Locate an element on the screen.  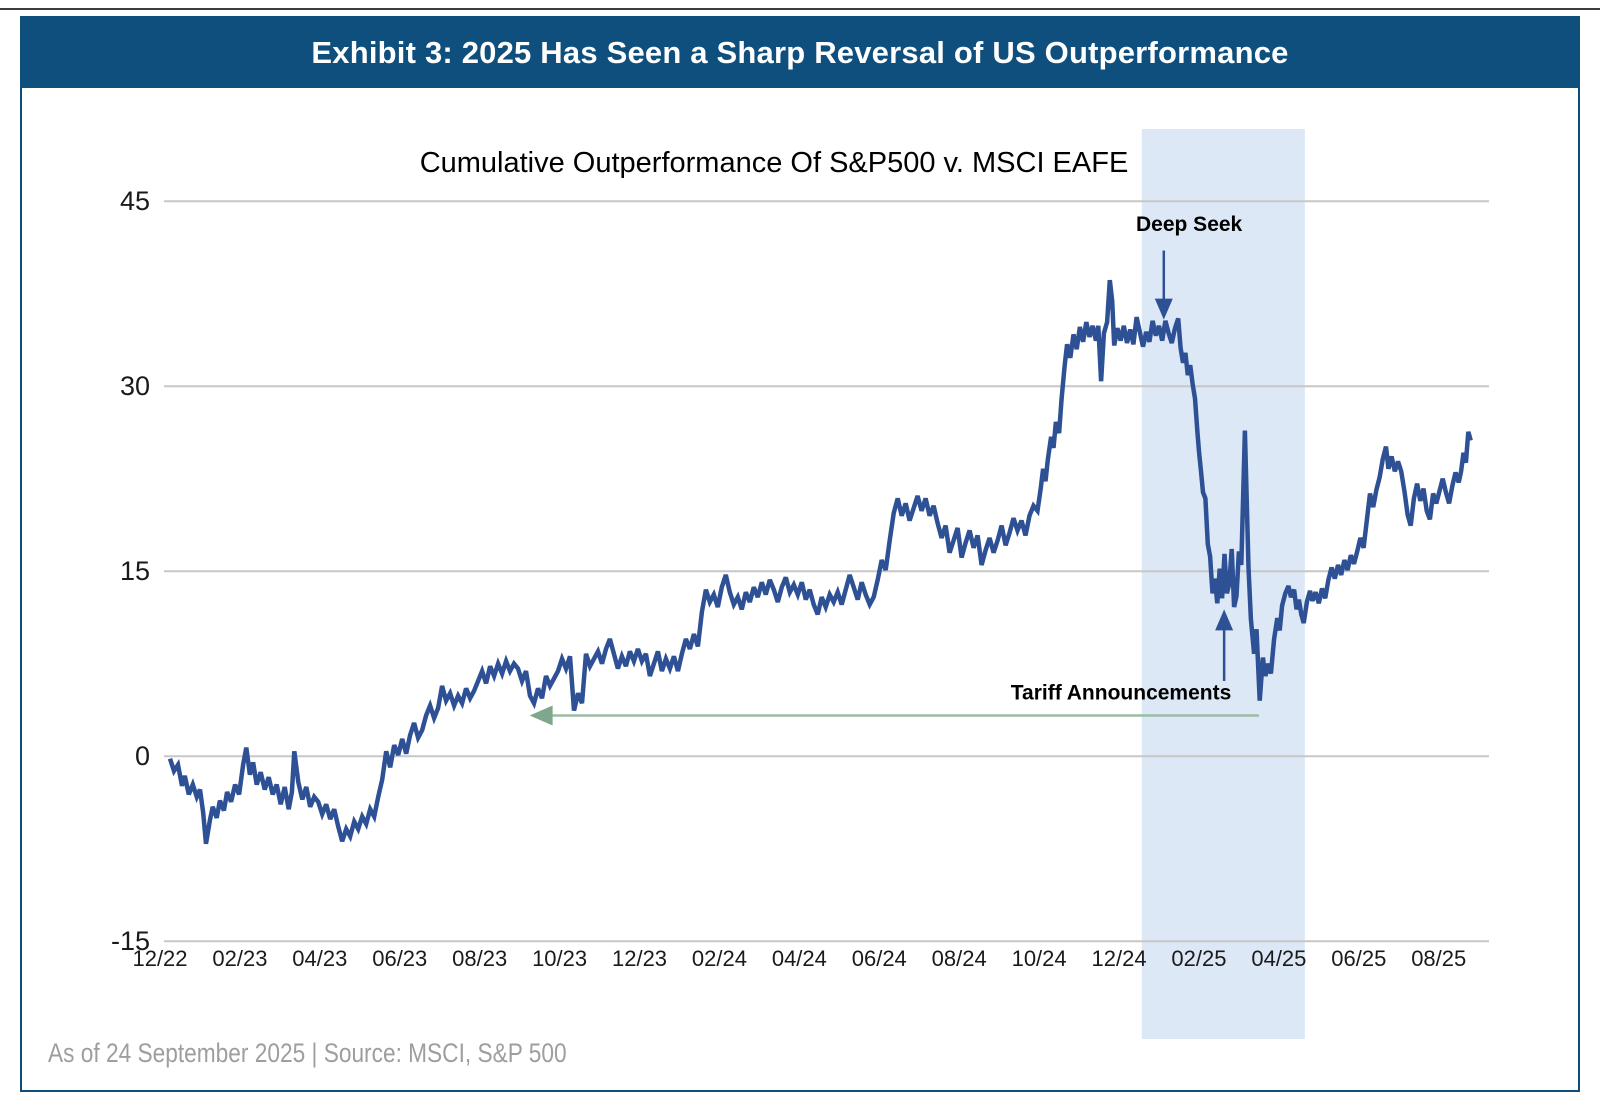
y-tick-label: 30 is located at coordinates (135, 386).